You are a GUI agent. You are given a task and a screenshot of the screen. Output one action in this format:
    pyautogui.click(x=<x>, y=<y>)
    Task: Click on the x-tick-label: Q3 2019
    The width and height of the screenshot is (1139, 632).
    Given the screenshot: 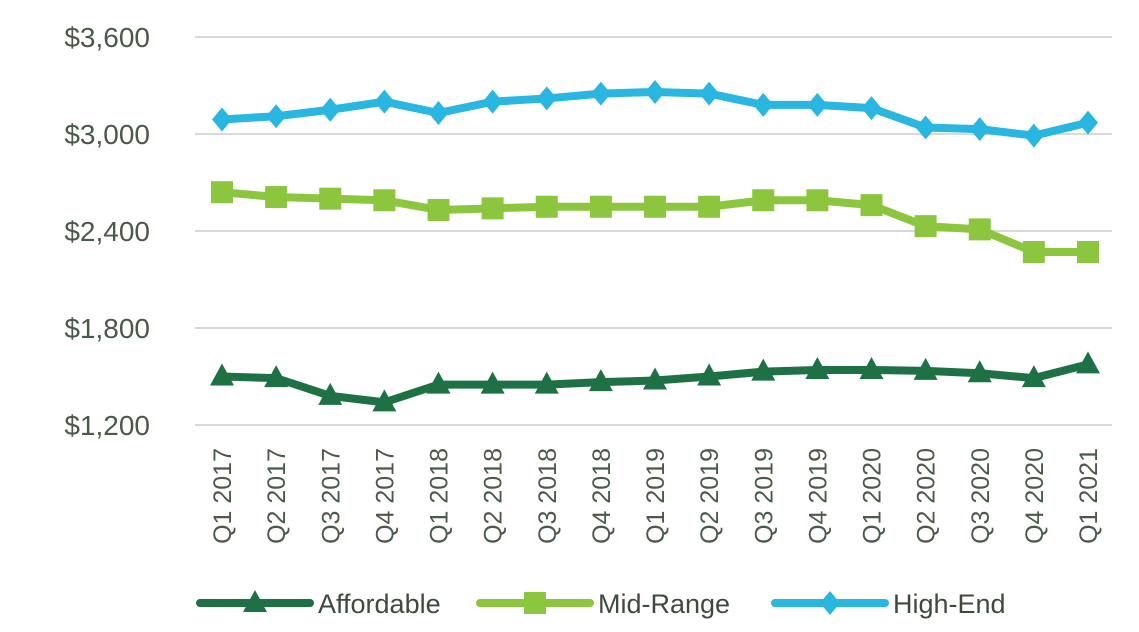 What is the action you would take?
    pyautogui.click(x=764, y=496)
    